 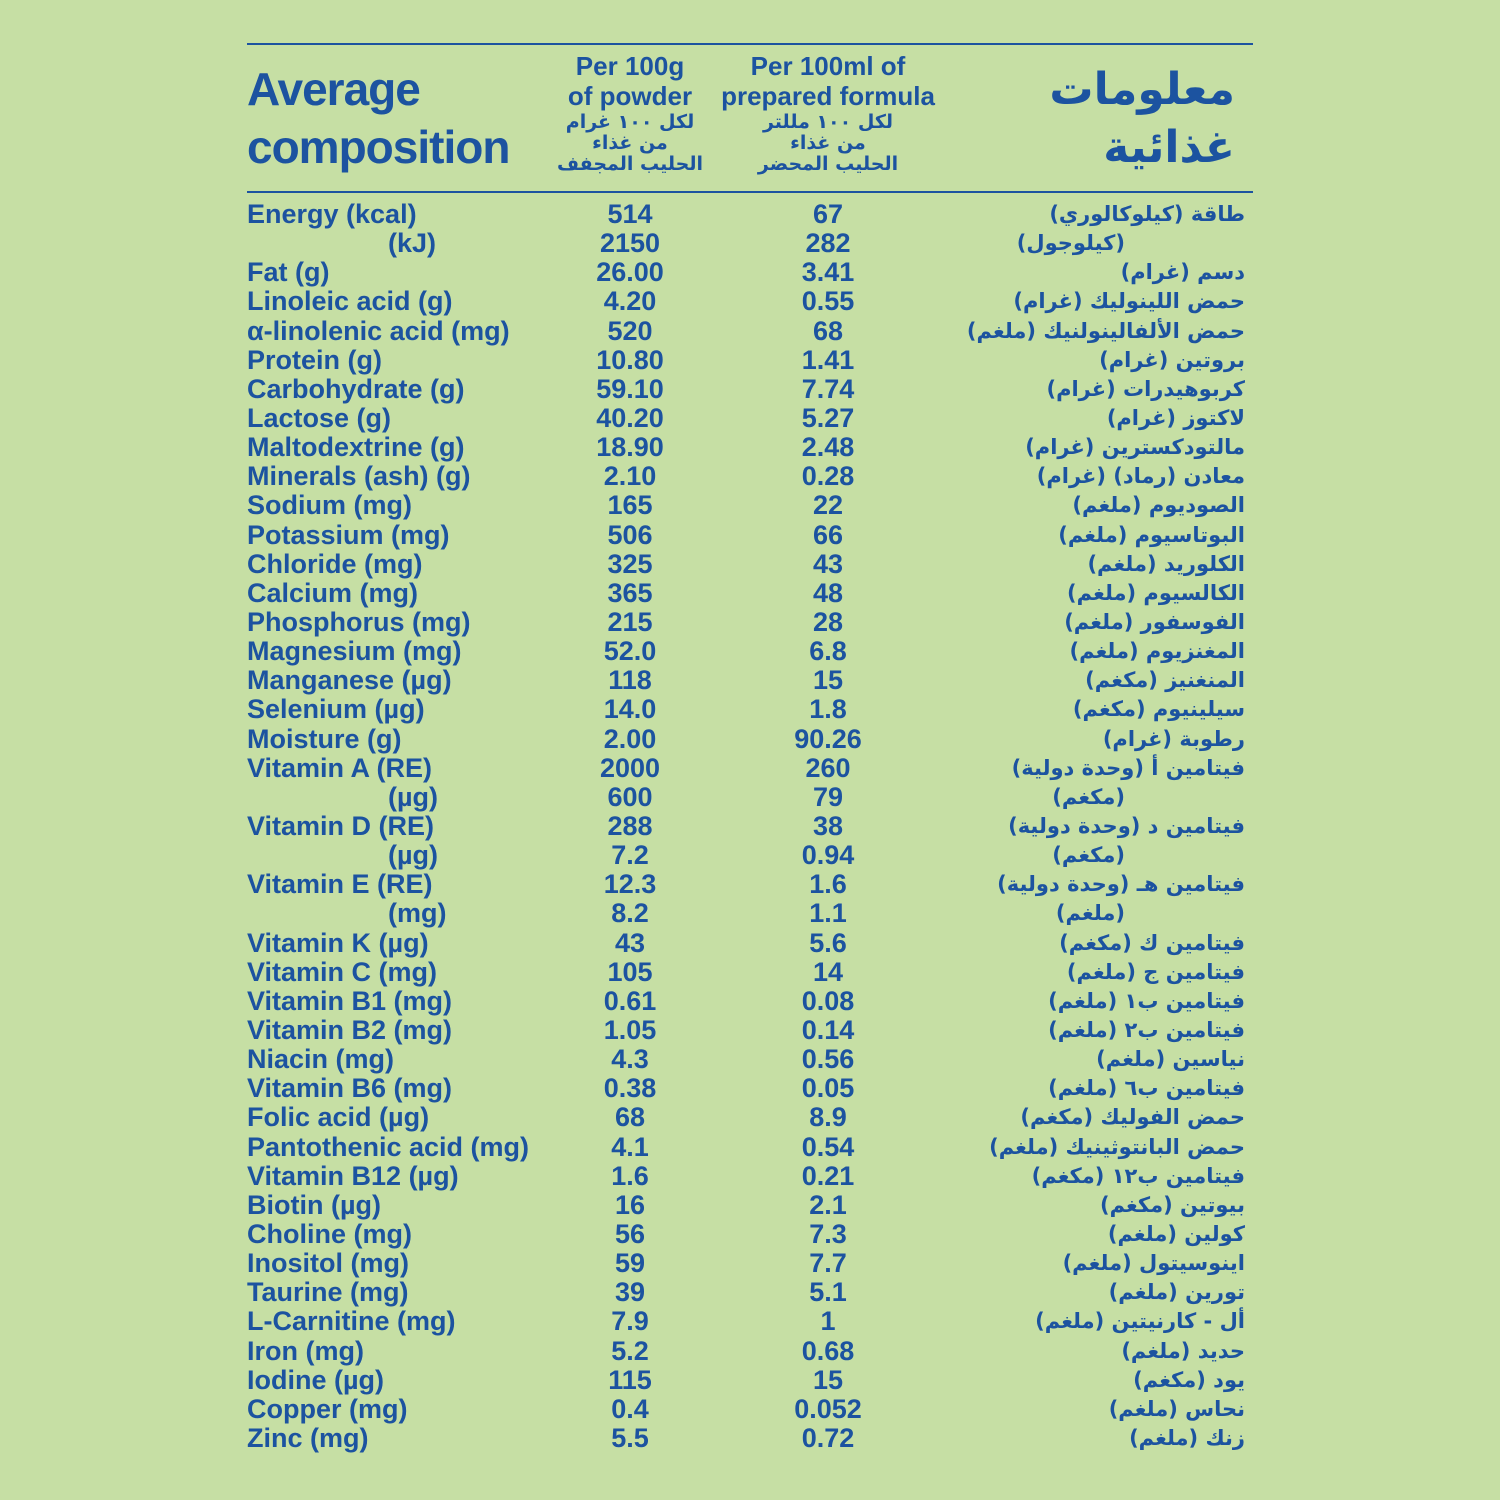 I want to click on nutrient-label-ar: حمض اللينوليك (غرام), so click(x=1129, y=301).